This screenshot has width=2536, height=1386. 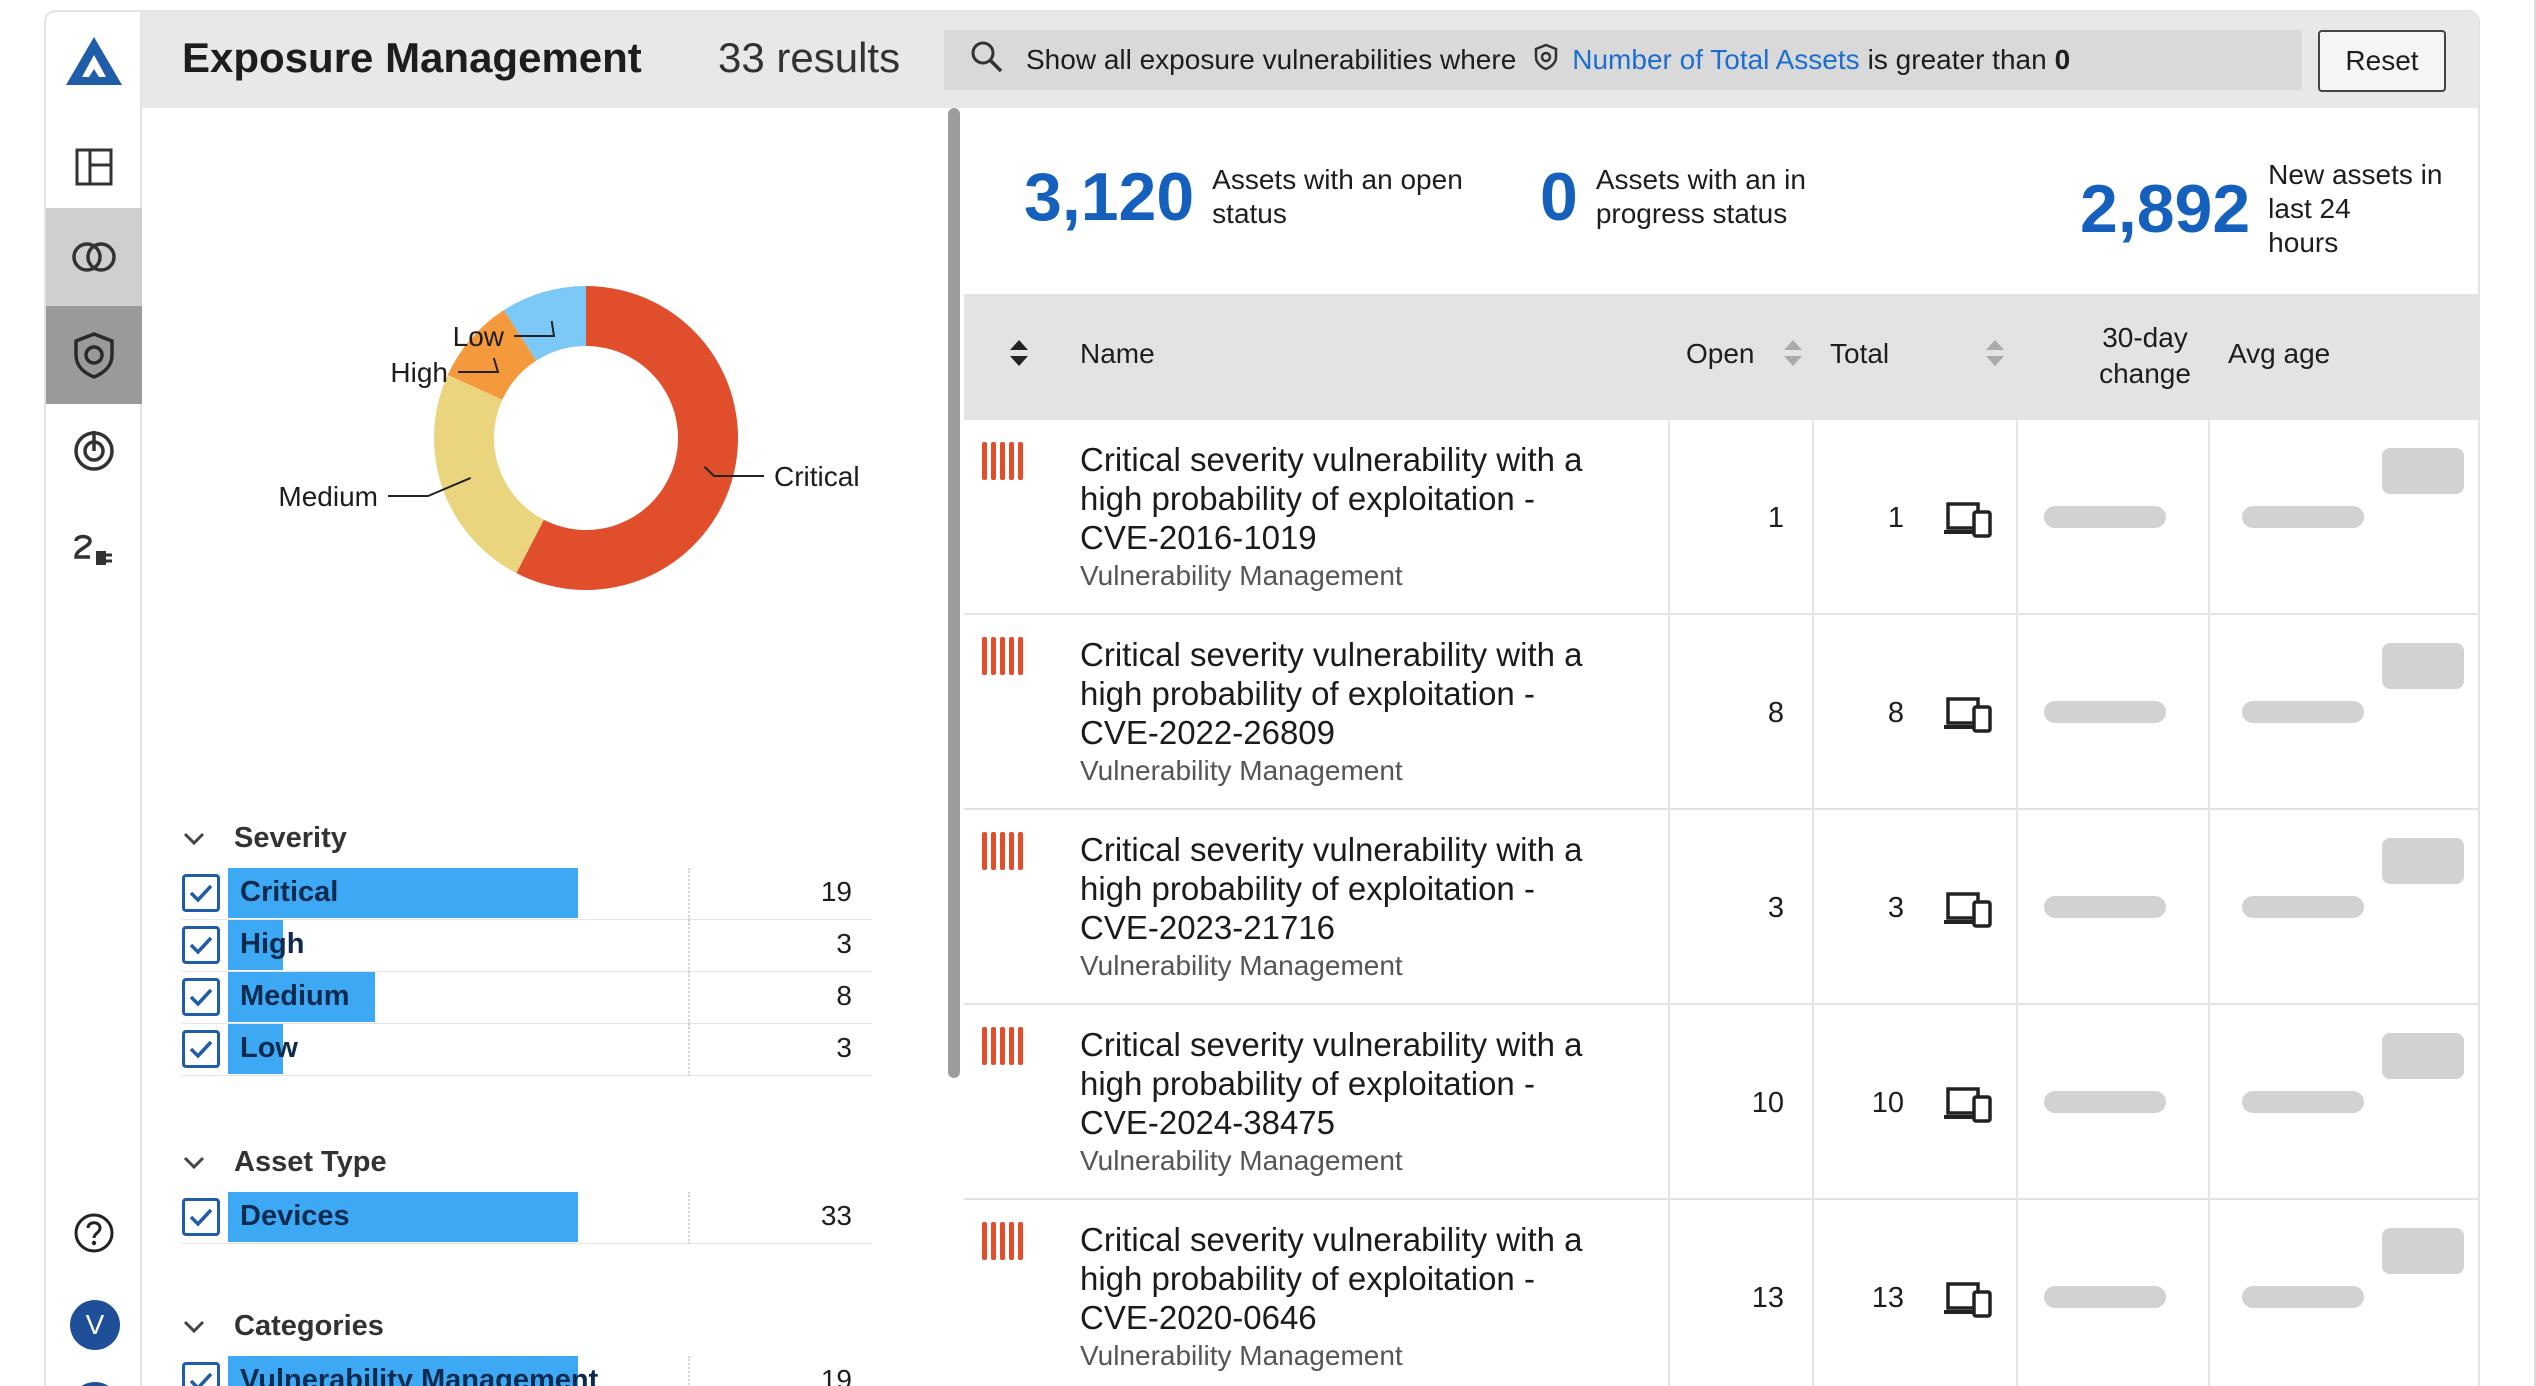 What do you see at coordinates (1241, 770) in the screenshot?
I see `vulnerability-category: Vulnerability Management` at bounding box center [1241, 770].